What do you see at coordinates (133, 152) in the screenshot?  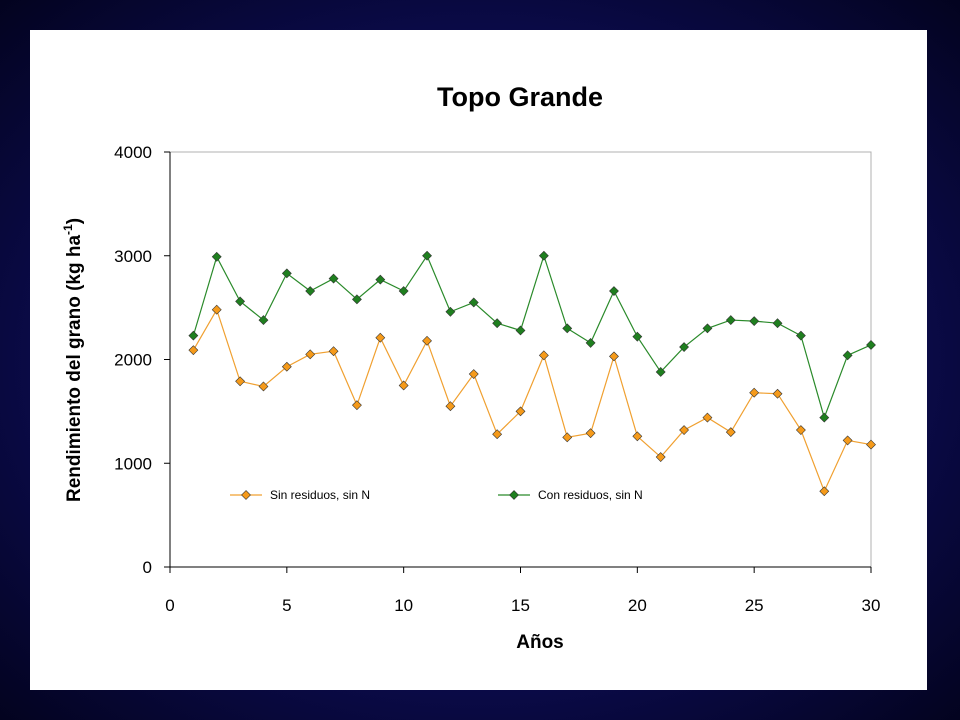 I see `y-tick-label: 4000` at bounding box center [133, 152].